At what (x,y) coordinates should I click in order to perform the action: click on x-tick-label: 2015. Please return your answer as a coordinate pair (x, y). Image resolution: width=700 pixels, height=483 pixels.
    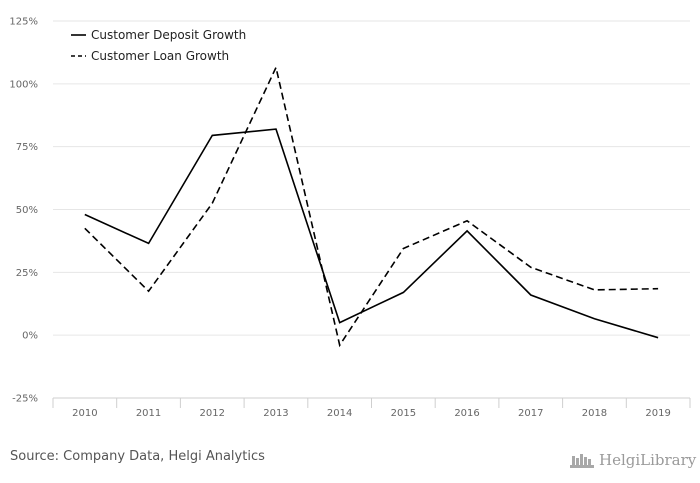
    Looking at the image, I should click on (403, 413).